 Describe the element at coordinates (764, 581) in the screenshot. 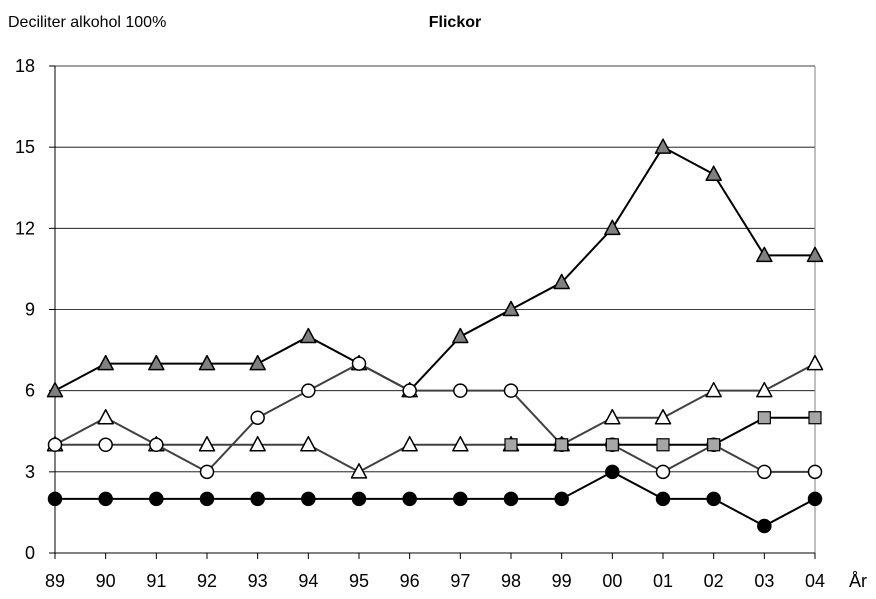

I see `x-tick-label: 03` at that location.